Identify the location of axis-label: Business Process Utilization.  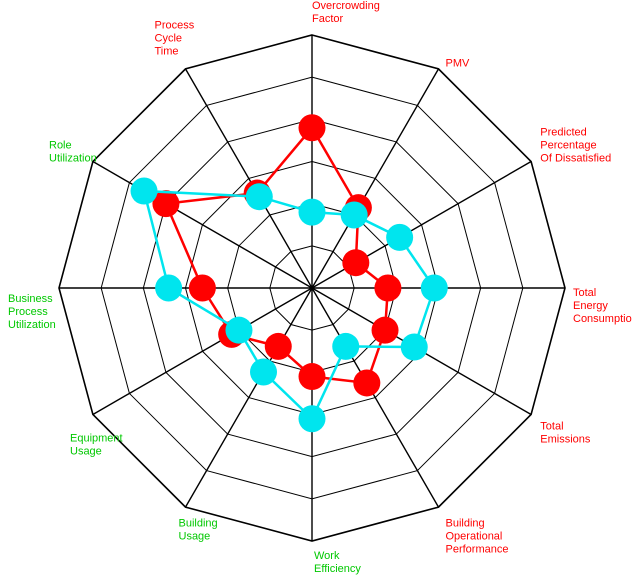
(32, 312).